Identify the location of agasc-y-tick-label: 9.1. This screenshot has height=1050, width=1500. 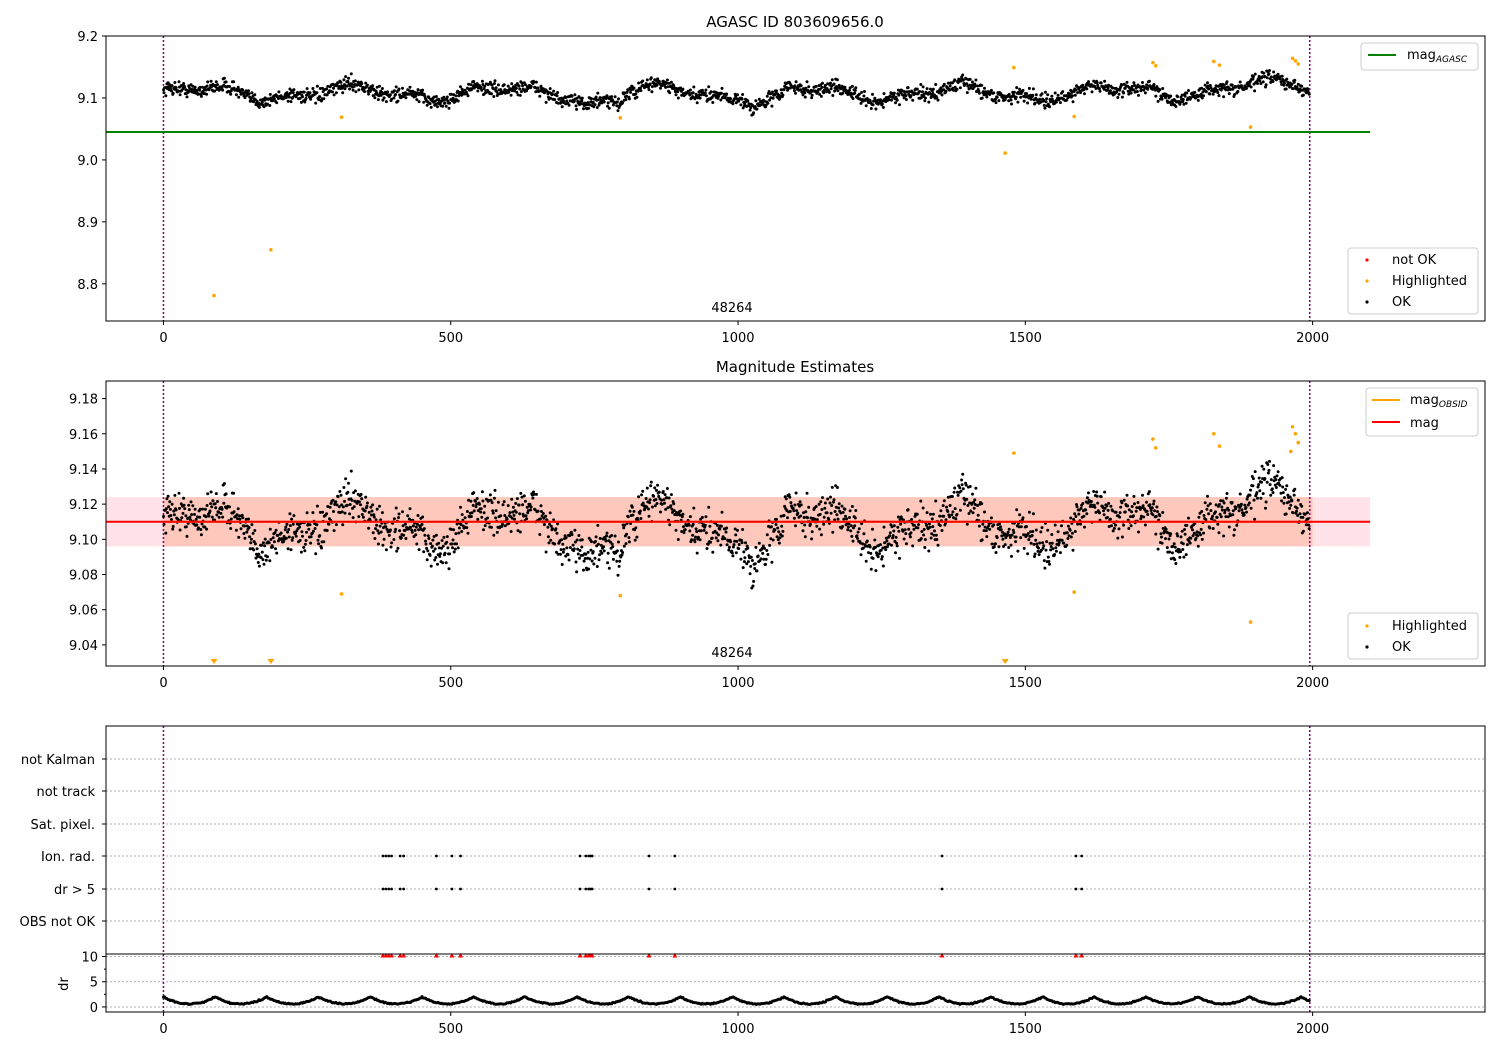
(87, 99).